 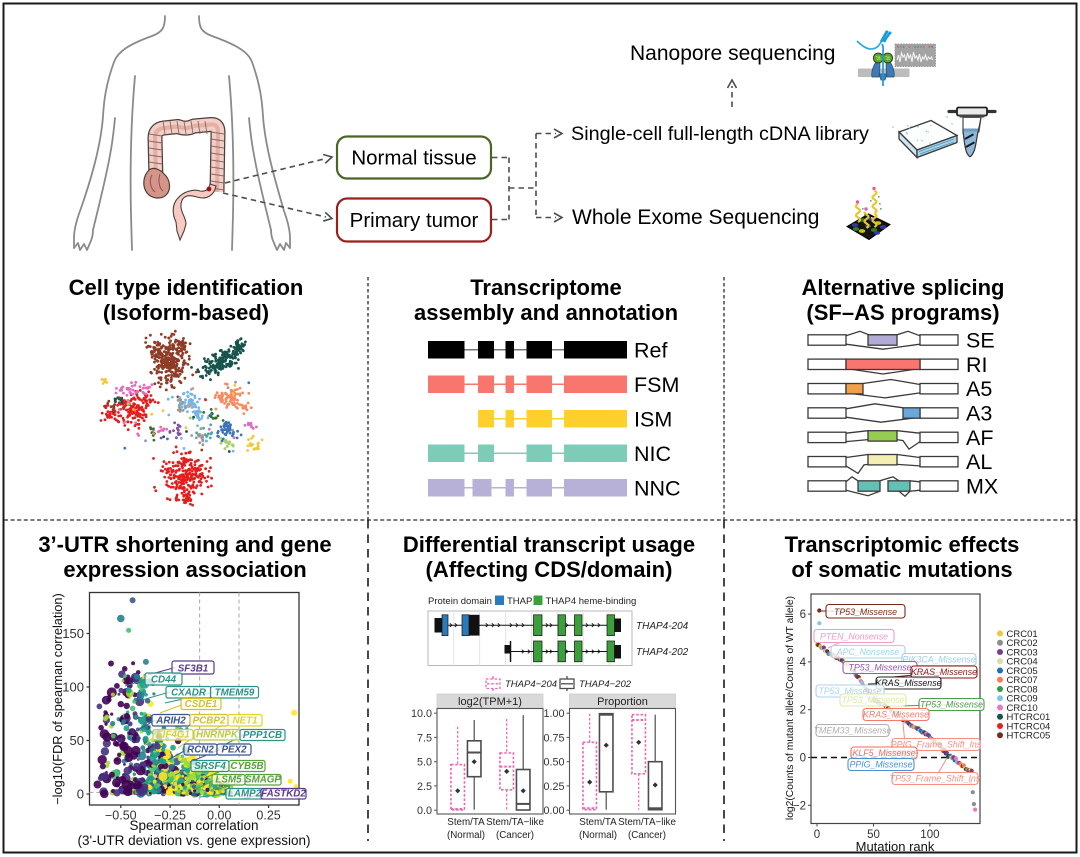 What do you see at coordinates (263, 779) in the screenshot?
I see `svg-text: SMAGP` at bounding box center [263, 779].